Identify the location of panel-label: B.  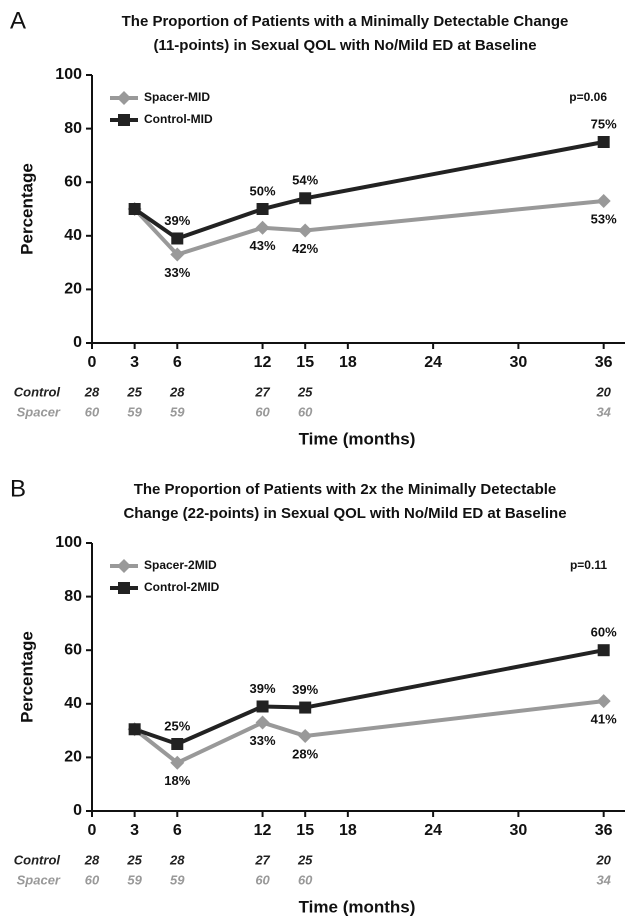
(18, 488).